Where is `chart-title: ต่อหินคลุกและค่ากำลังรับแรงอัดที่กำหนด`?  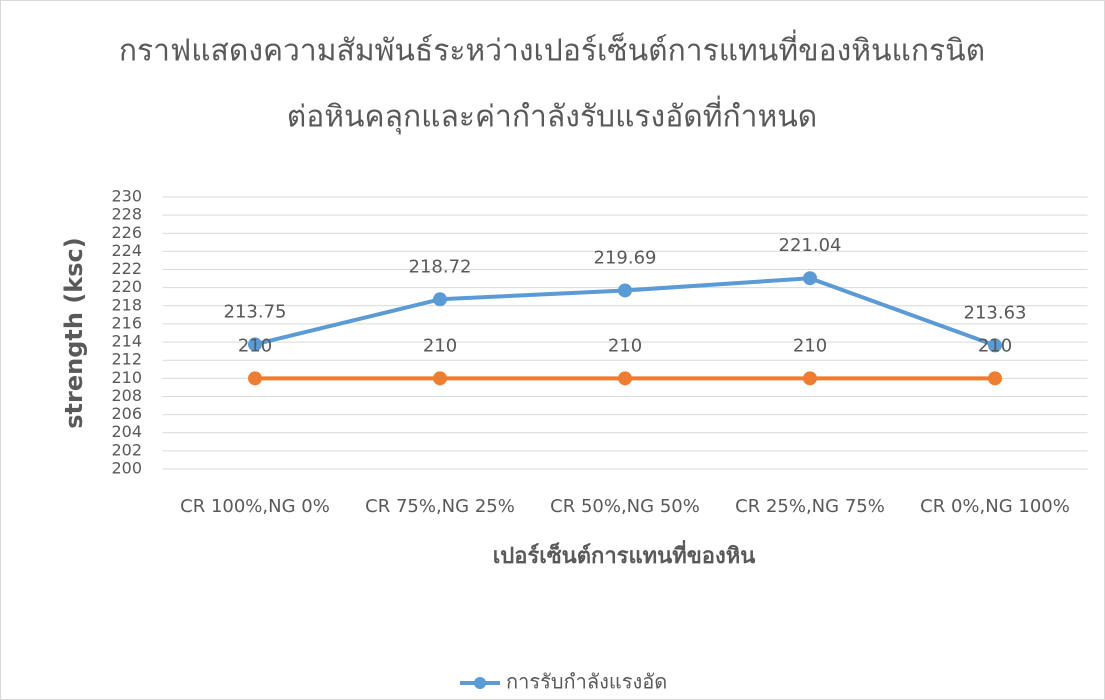
chart-title: ต่อหินคลุกและค่ากำลังรับแรงอัดที่กำหนด is located at coordinates (552, 116).